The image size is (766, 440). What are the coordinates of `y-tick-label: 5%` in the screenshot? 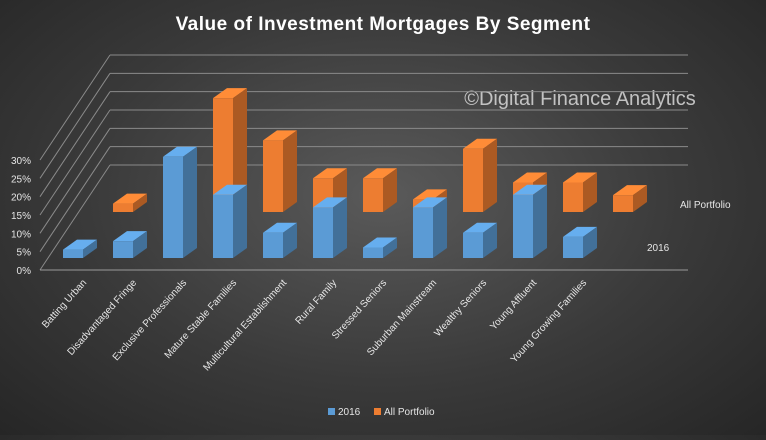 It's located at (24, 253).